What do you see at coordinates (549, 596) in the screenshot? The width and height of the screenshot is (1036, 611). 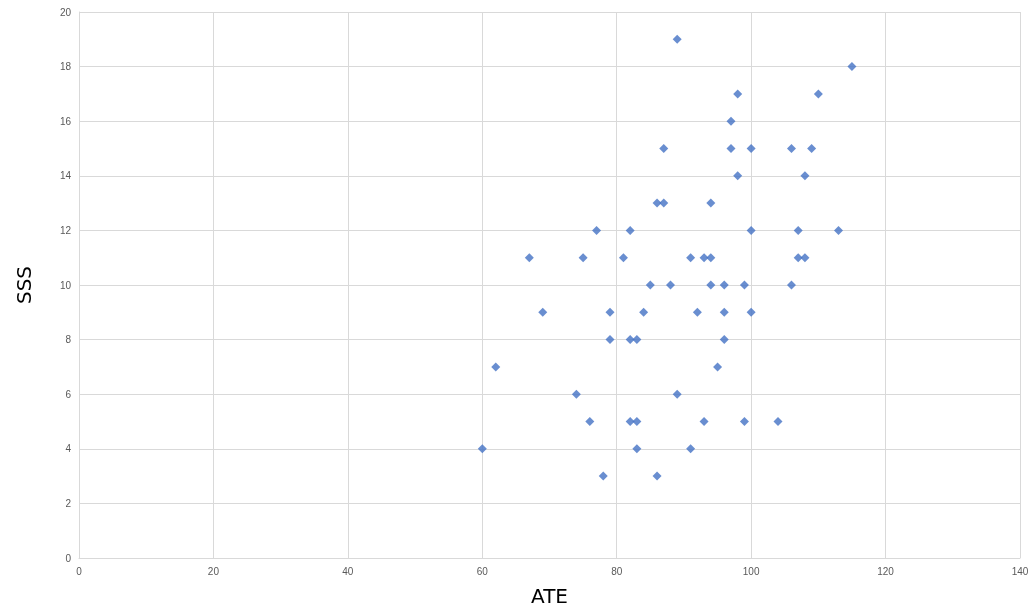 I see `x-axis-title: ATE` at bounding box center [549, 596].